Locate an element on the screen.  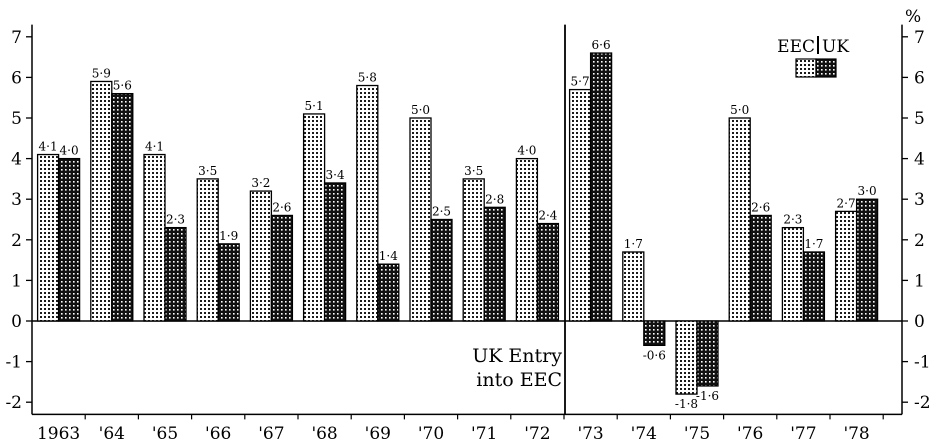
data-label-uk: 1·4 is located at coordinates (388, 256).